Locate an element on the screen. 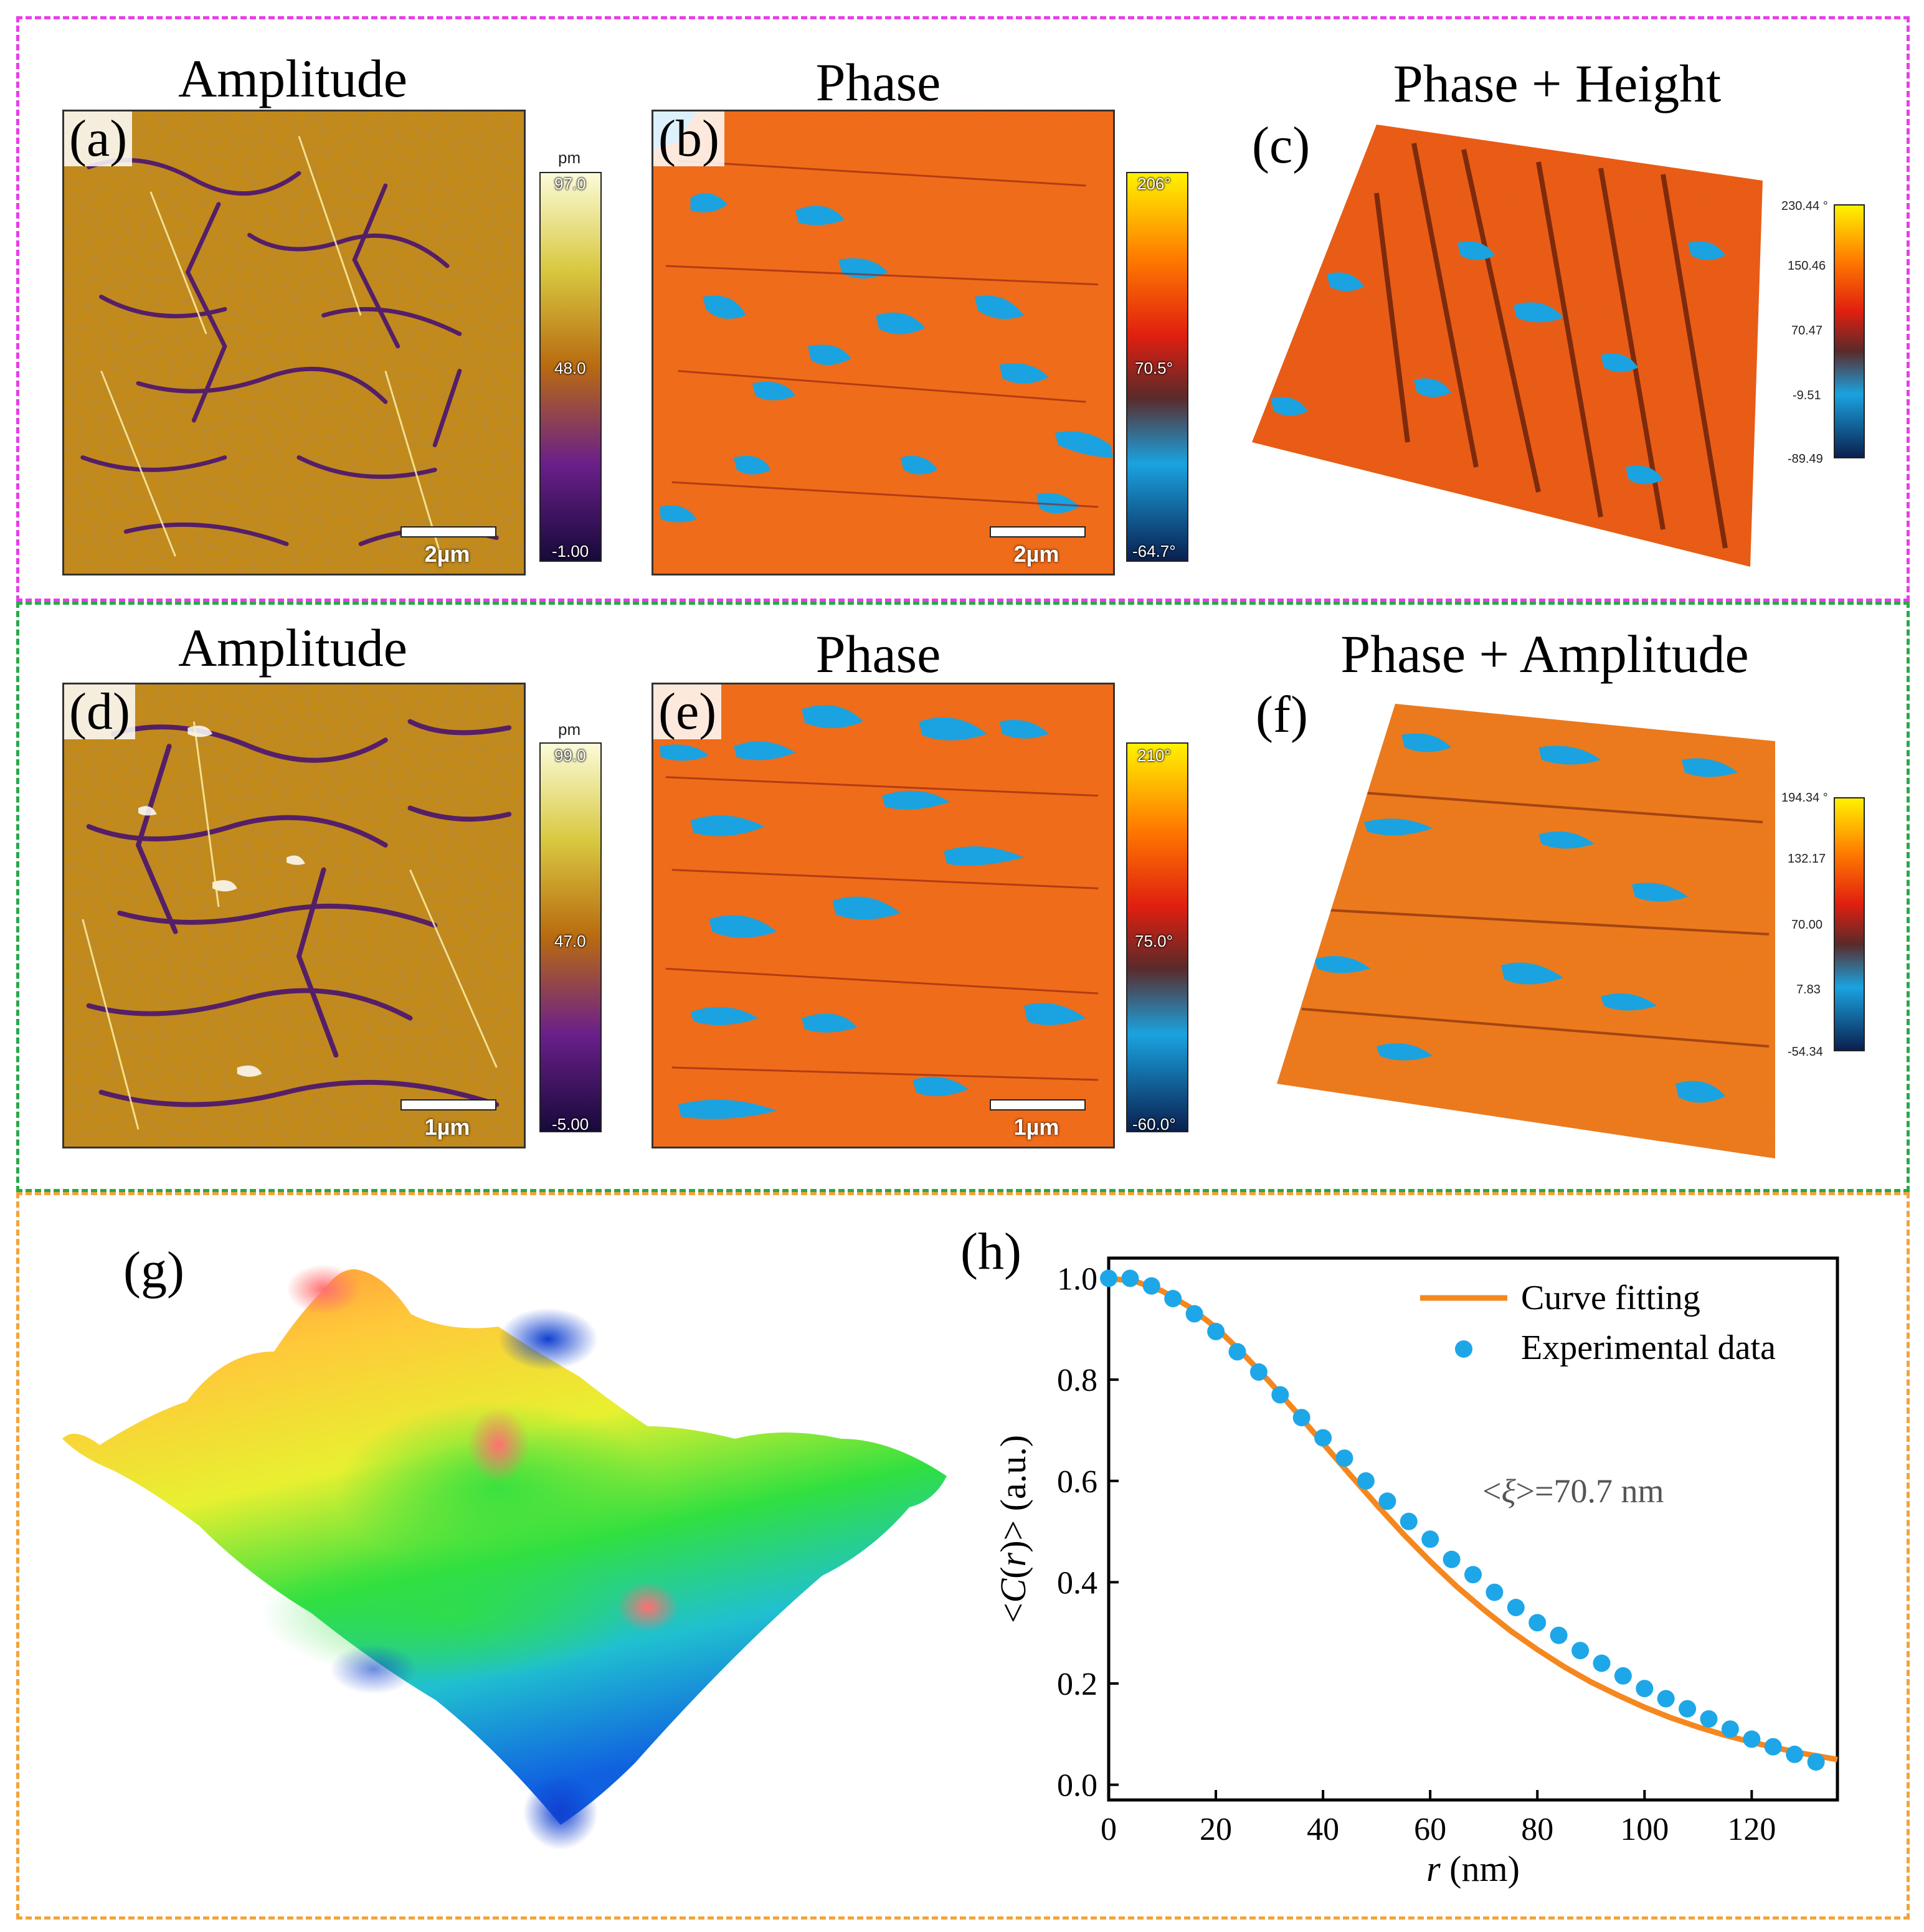  panel-e-scale-bar is located at coordinates (1038, 1104).